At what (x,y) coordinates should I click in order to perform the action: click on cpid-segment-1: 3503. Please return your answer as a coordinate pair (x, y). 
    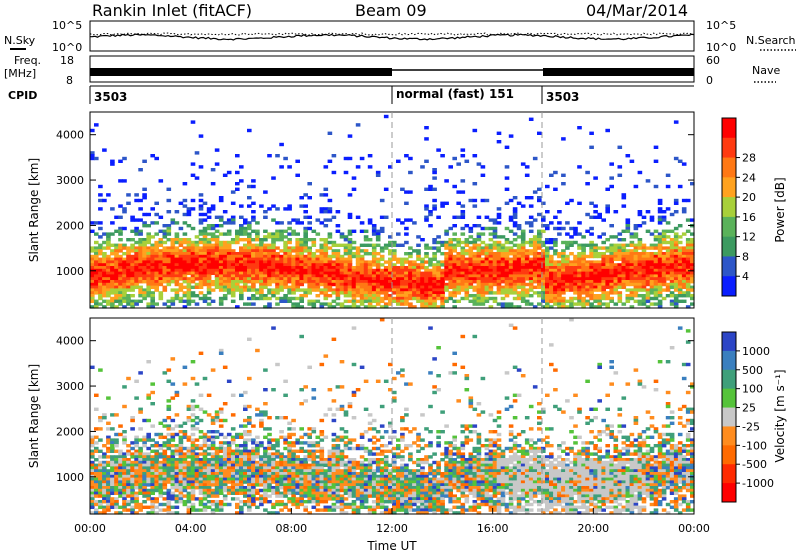
    Looking at the image, I should click on (110, 97).